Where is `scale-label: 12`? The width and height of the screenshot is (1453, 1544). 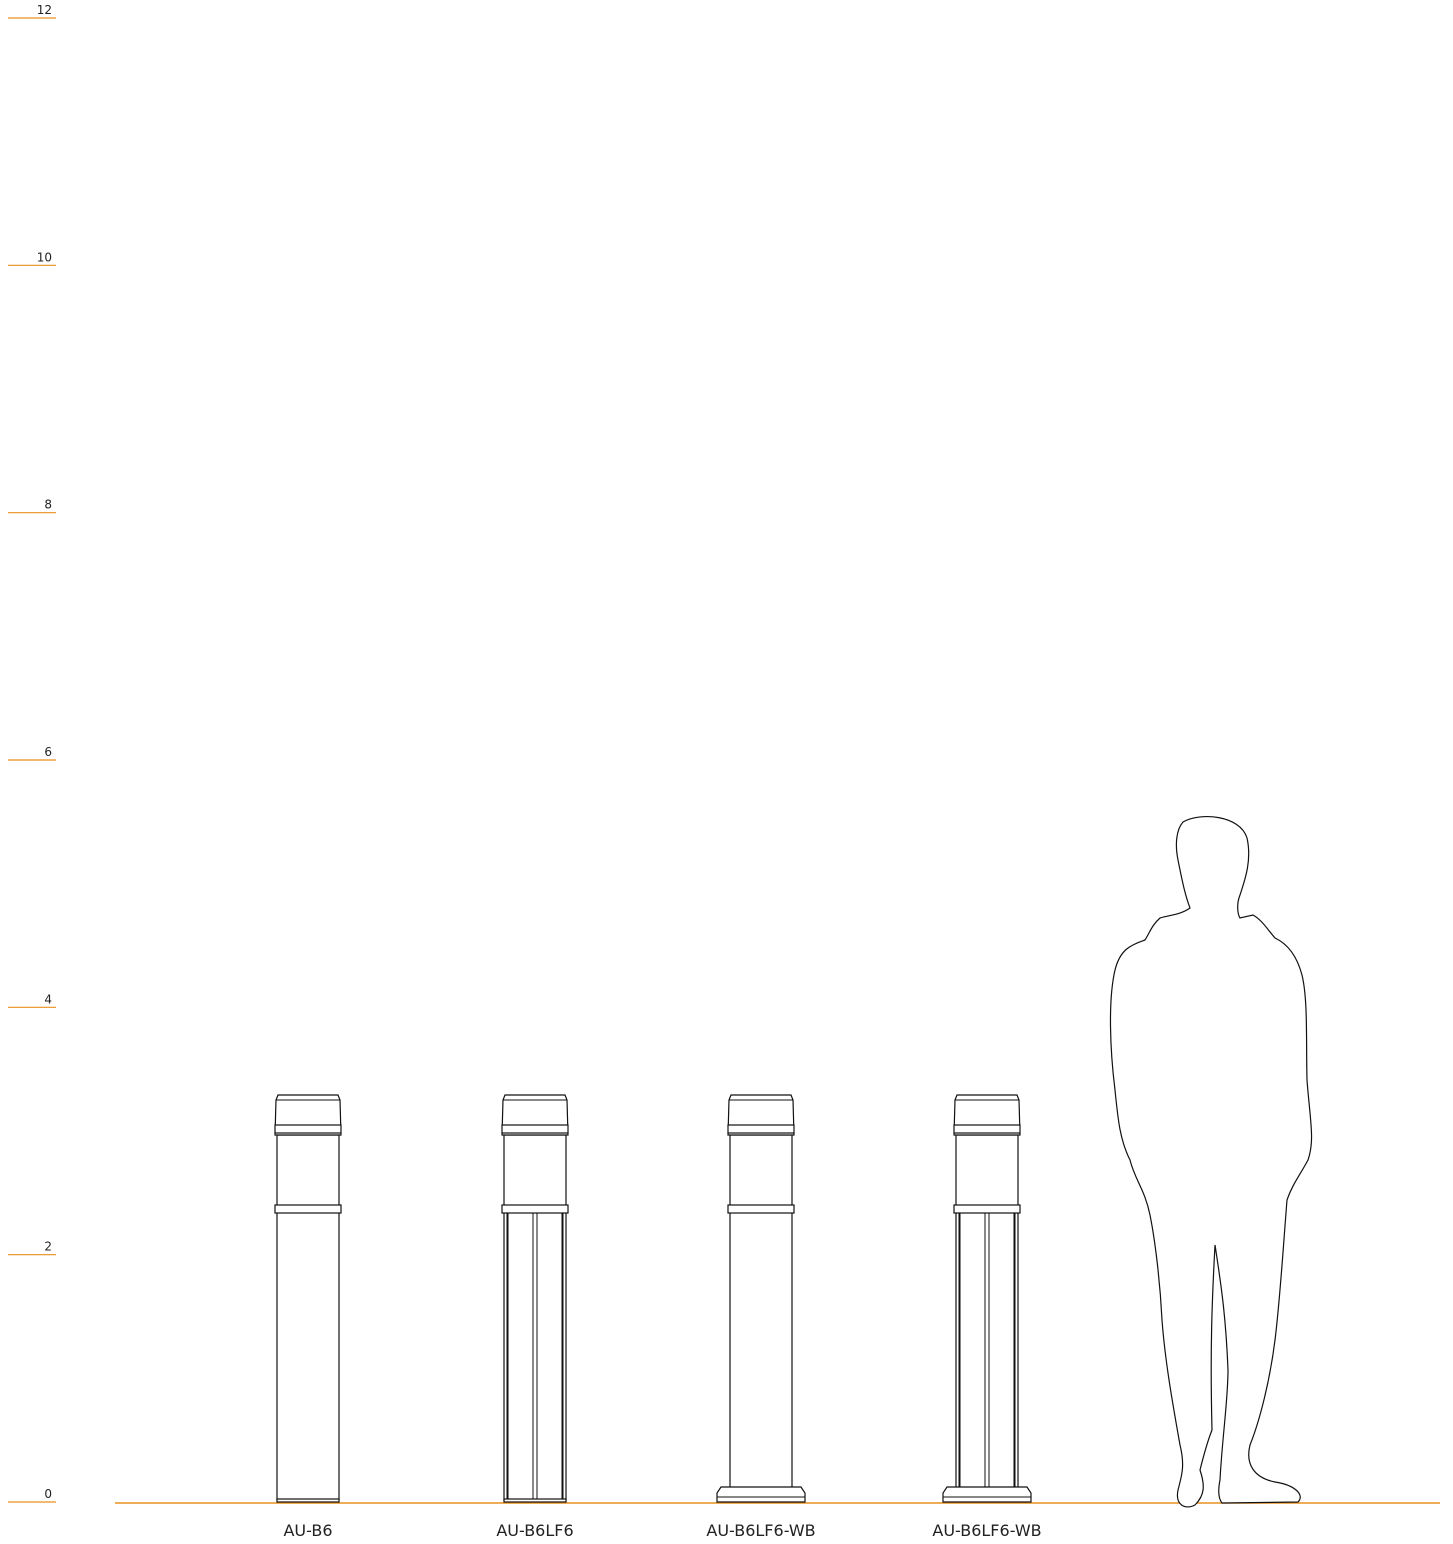
scale-label: 12 is located at coordinates (44, 10).